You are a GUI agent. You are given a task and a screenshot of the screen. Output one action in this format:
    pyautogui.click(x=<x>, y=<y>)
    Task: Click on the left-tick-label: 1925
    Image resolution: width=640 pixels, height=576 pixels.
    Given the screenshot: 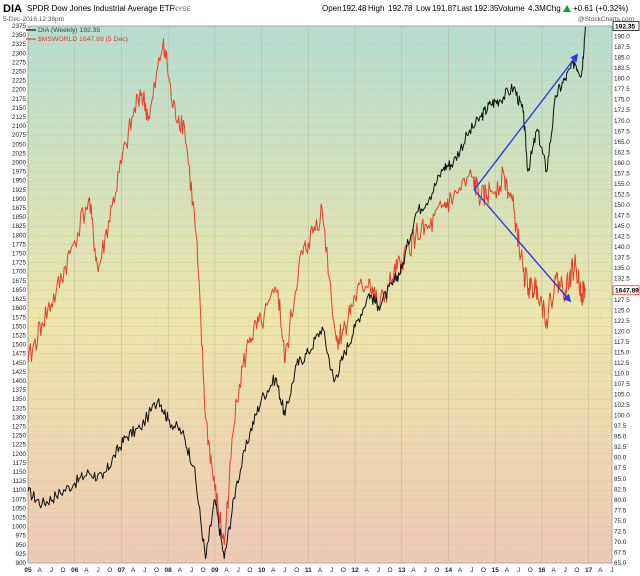 What is the action you would take?
    pyautogui.click(x=19, y=190)
    